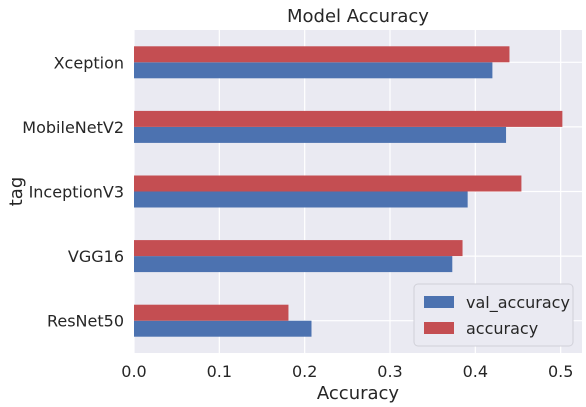 The height and width of the screenshot is (407, 586). I want to click on legend: val_accuracy accuracy, so click(493, 315).